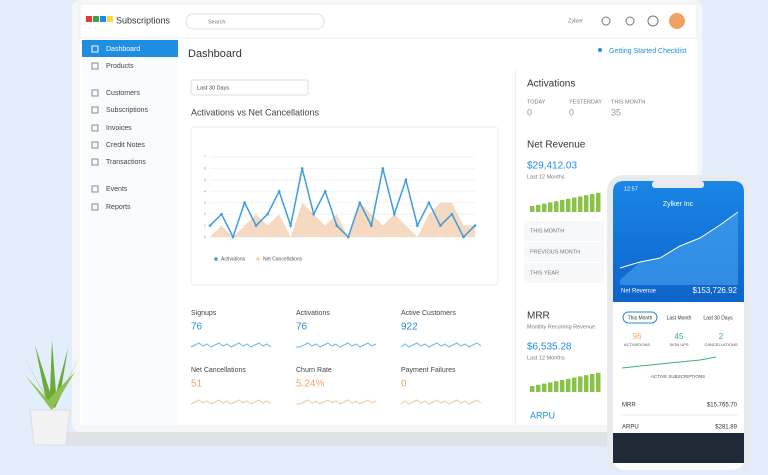  I want to click on stat-value: 0, so click(404, 384).